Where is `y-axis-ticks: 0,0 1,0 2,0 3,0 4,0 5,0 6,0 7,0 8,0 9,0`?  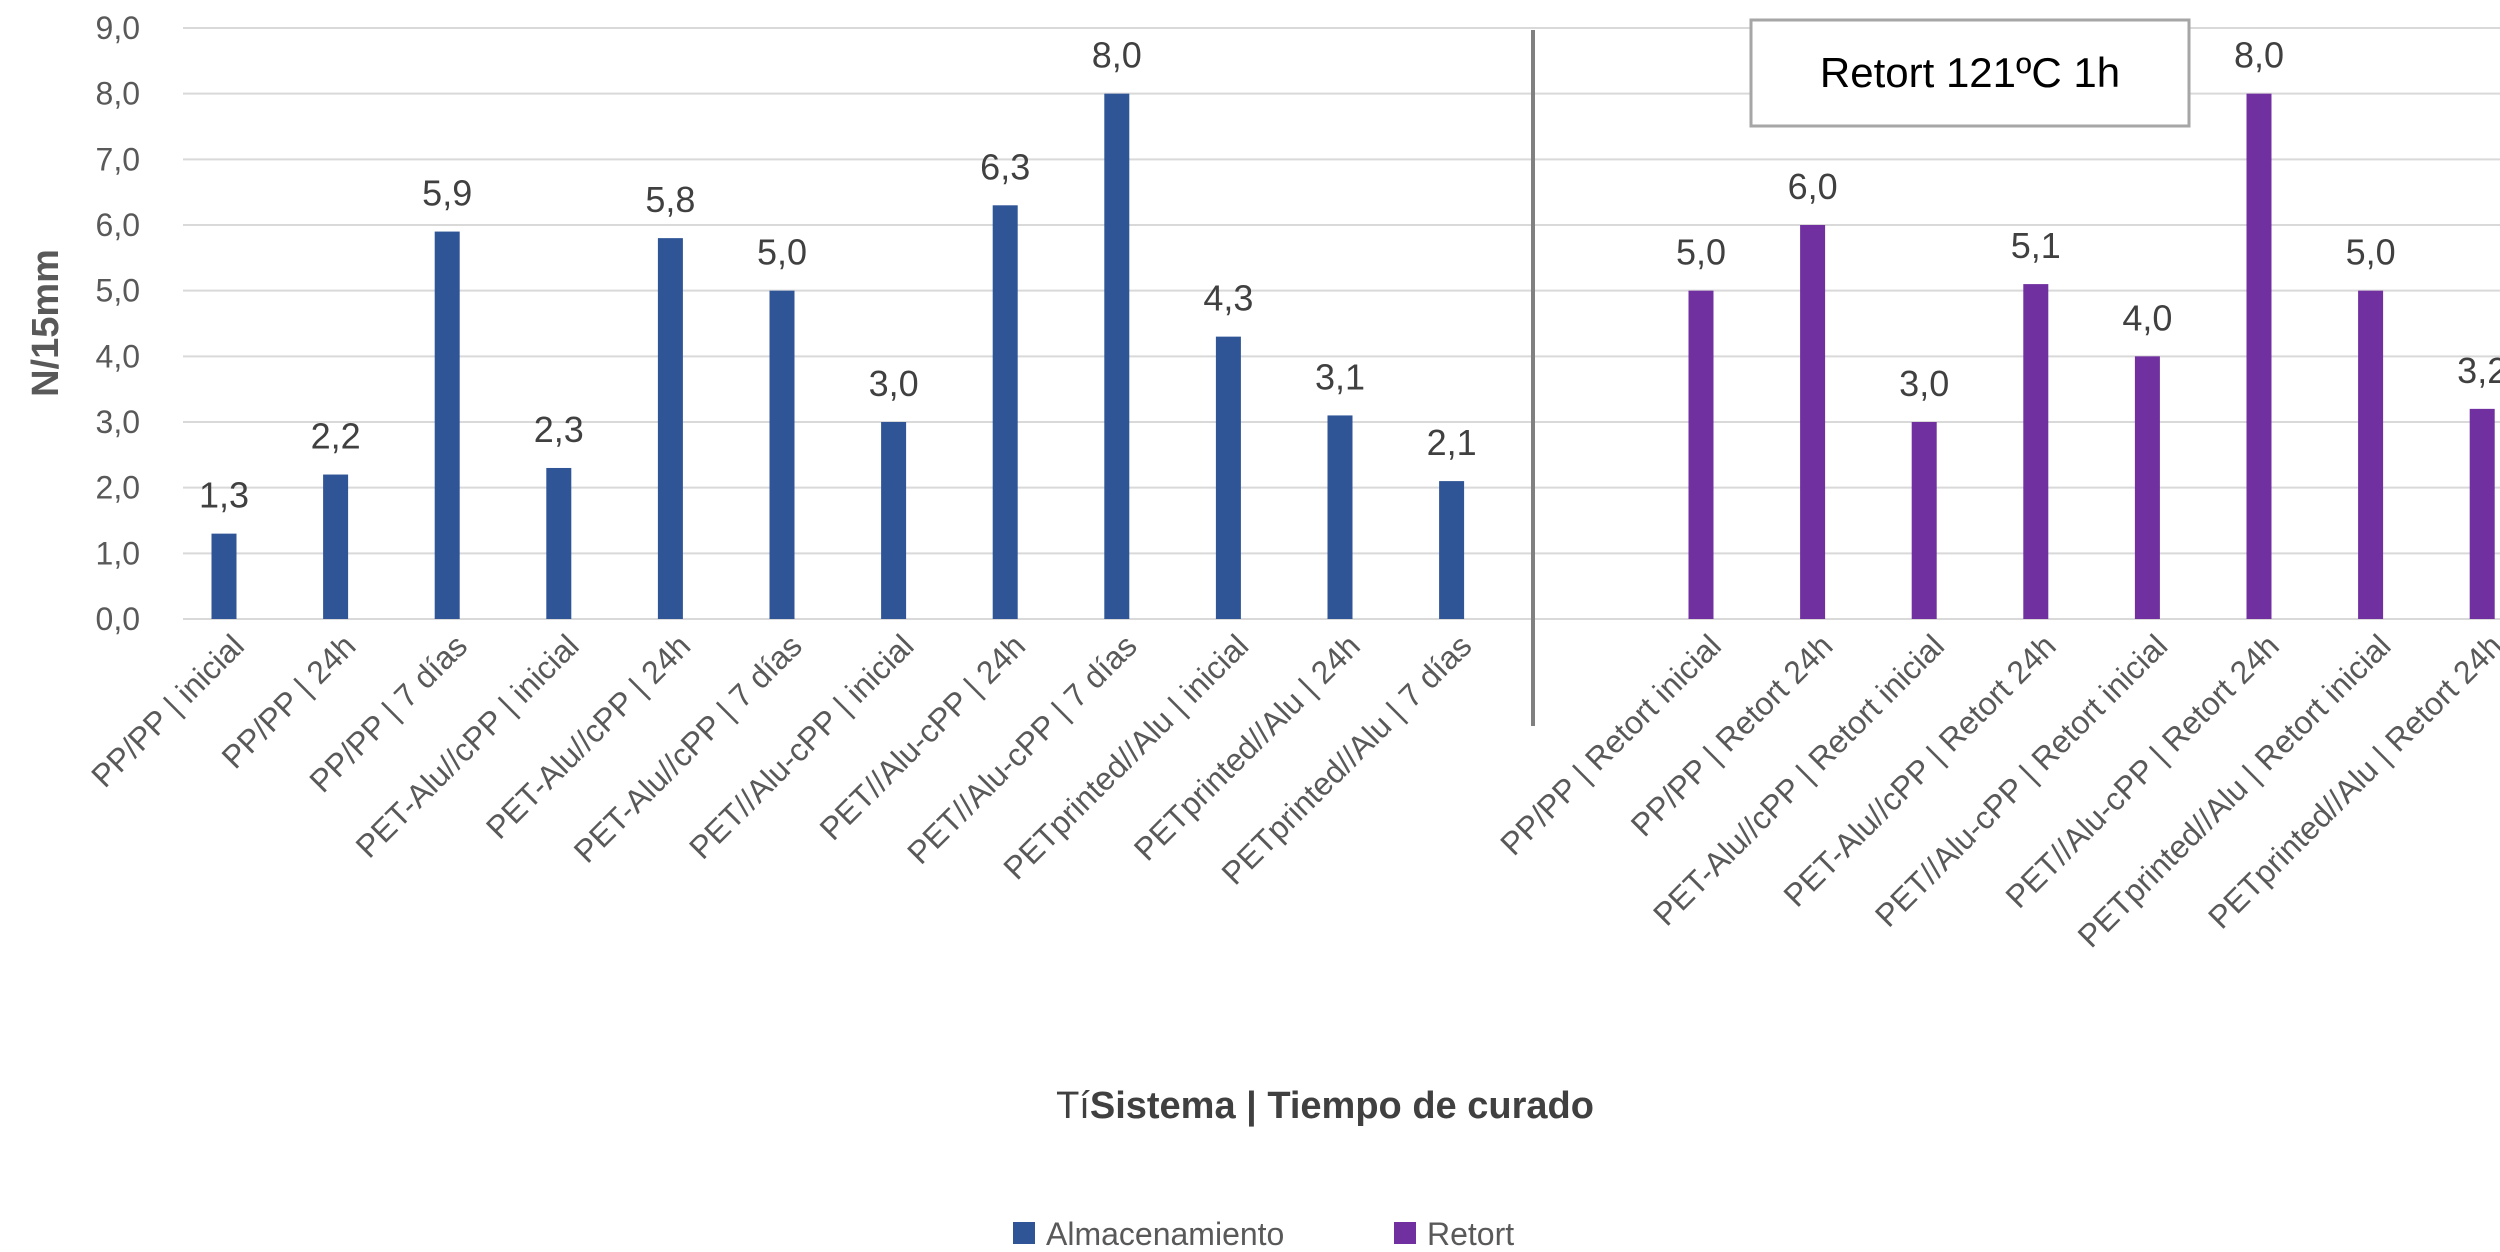
y-axis-ticks: 0,0 1,0 2,0 3,0 4,0 5,0 6,0 7,0 8,0 9,0 is located at coordinates (118, 323).